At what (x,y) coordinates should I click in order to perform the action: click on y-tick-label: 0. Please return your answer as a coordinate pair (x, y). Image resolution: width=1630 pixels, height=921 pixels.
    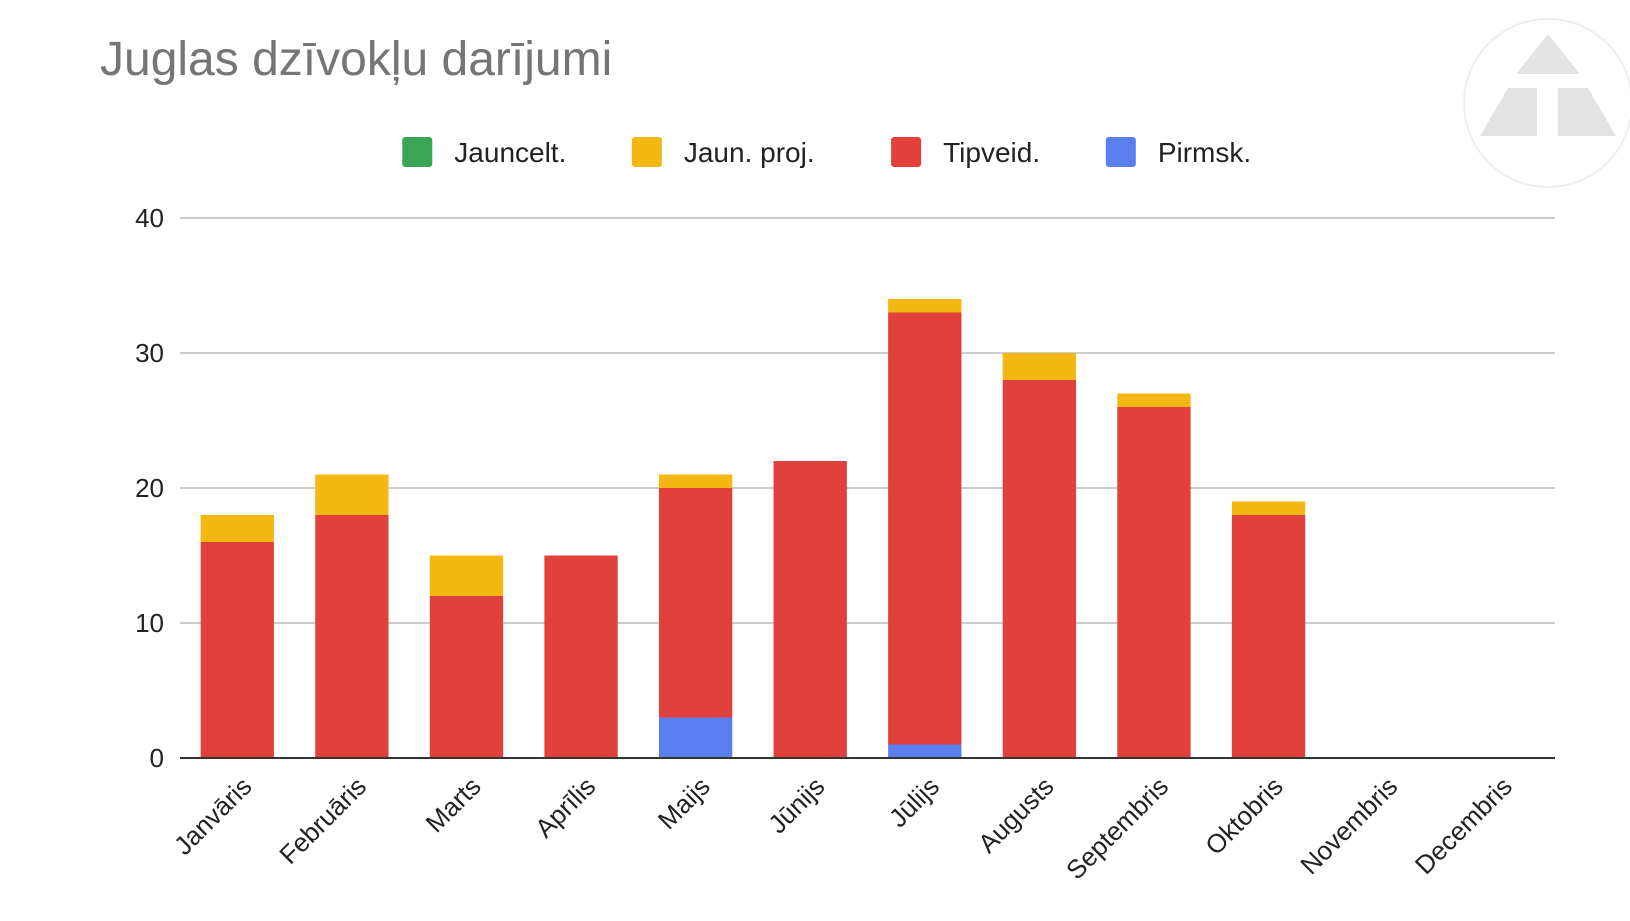
    Looking at the image, I should click on (157, 758).